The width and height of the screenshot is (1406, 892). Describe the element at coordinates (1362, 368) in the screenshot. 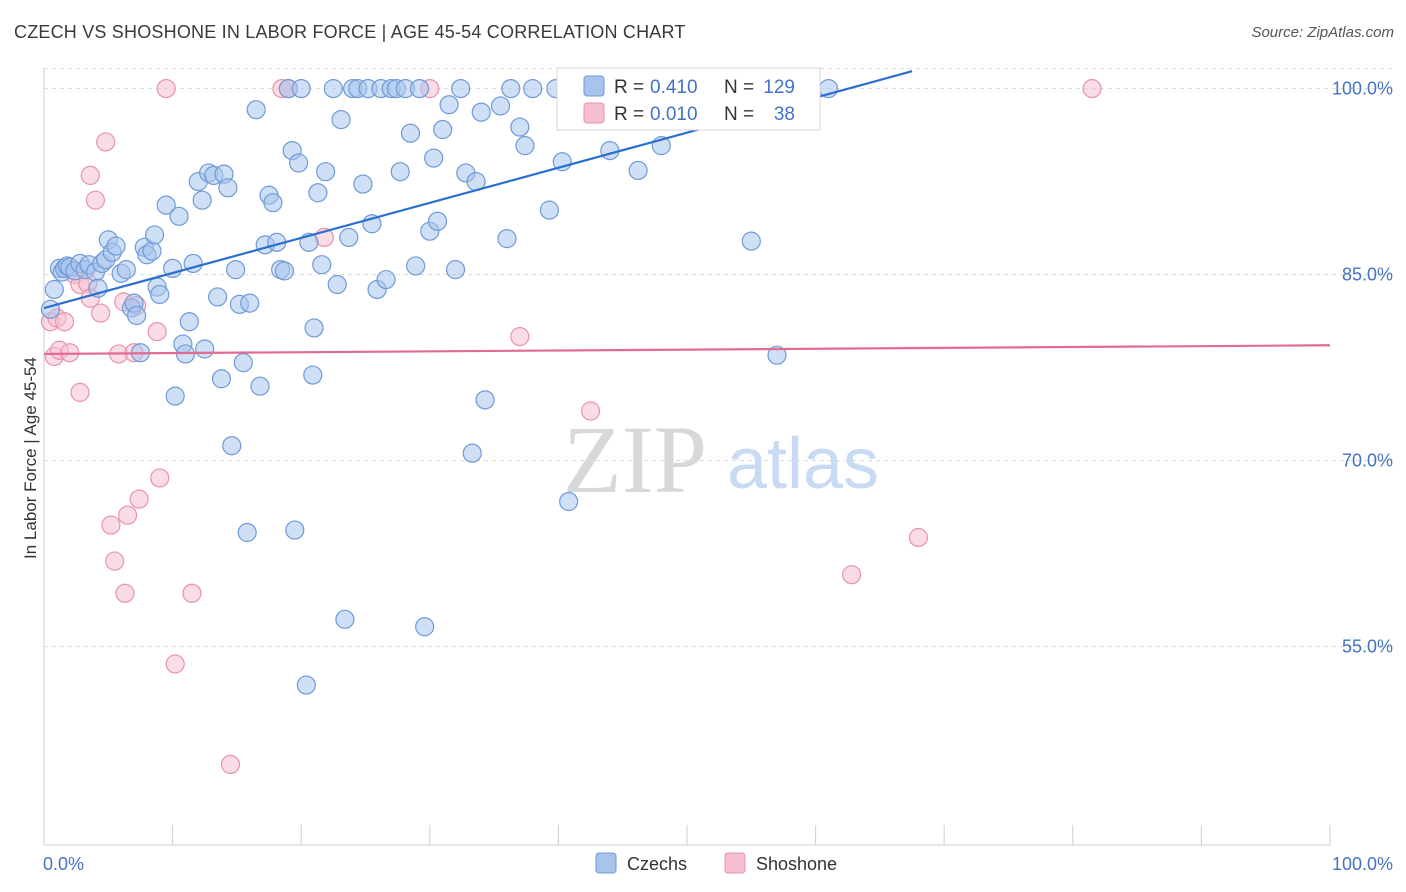

I see `y-tick-labels: 55.0% 70.0% 85.0% 100.0%` at that location.